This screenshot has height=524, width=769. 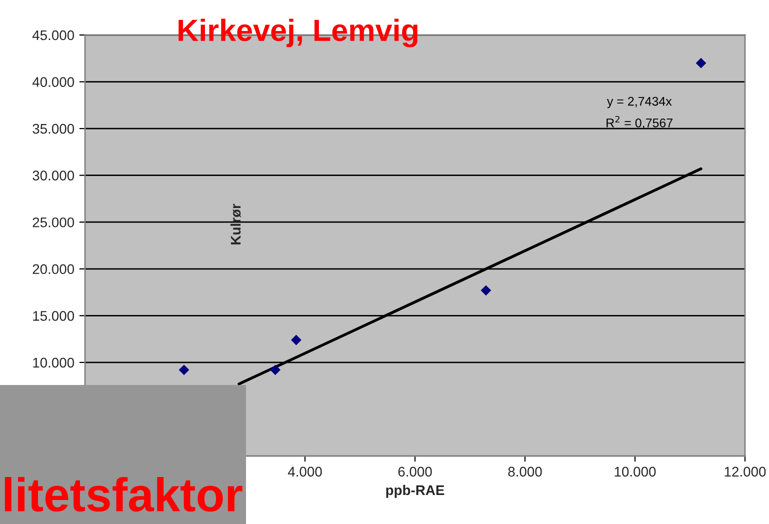 I want to click on x-tick-label: 12.000, so click(x=745, y=471).